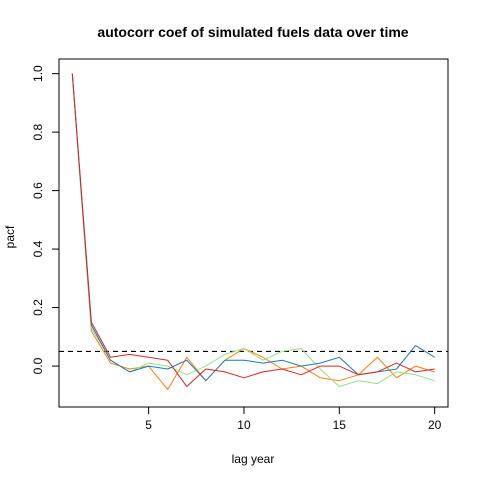 The width and height of the screenshot is (480, 480). Describe the element at coordinates (38, 190) in the screenshot. I see `y-tick-label: 0.6` at that location.